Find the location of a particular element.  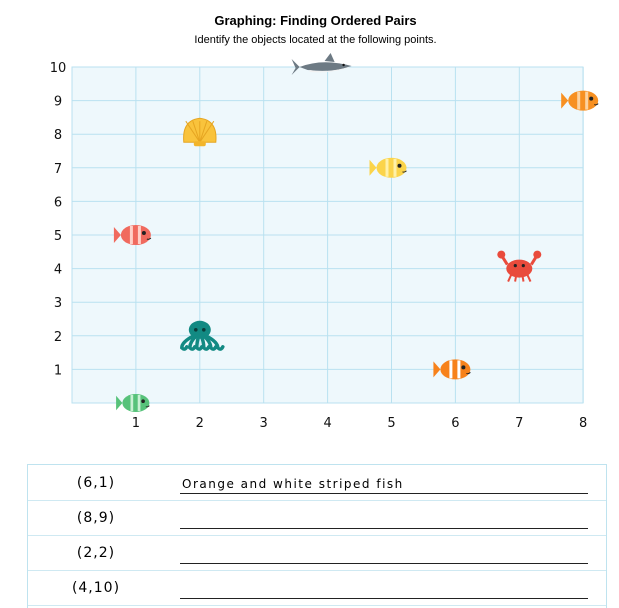

y-tick-label: 10 is located at coordinates (58, 68).